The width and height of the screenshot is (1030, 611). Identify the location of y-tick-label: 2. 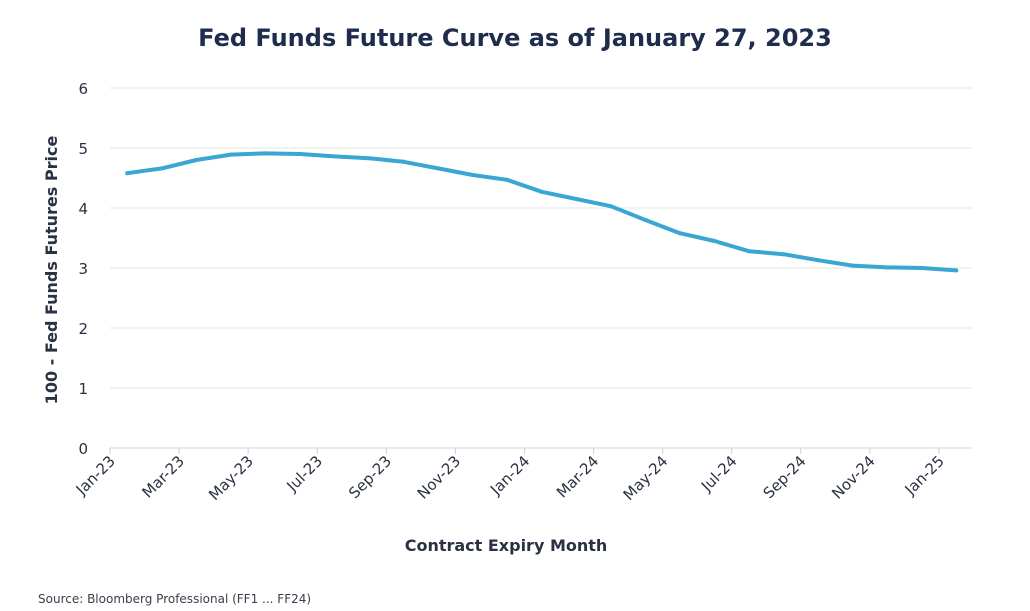
(83, 329).